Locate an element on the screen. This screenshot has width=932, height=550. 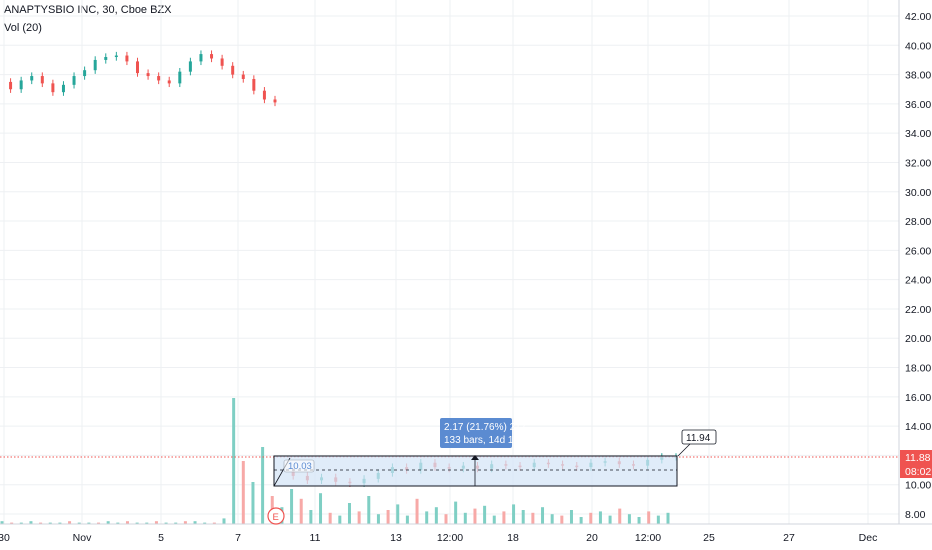
y-tick-label: 32.00 is located at coordinates (918, 163).